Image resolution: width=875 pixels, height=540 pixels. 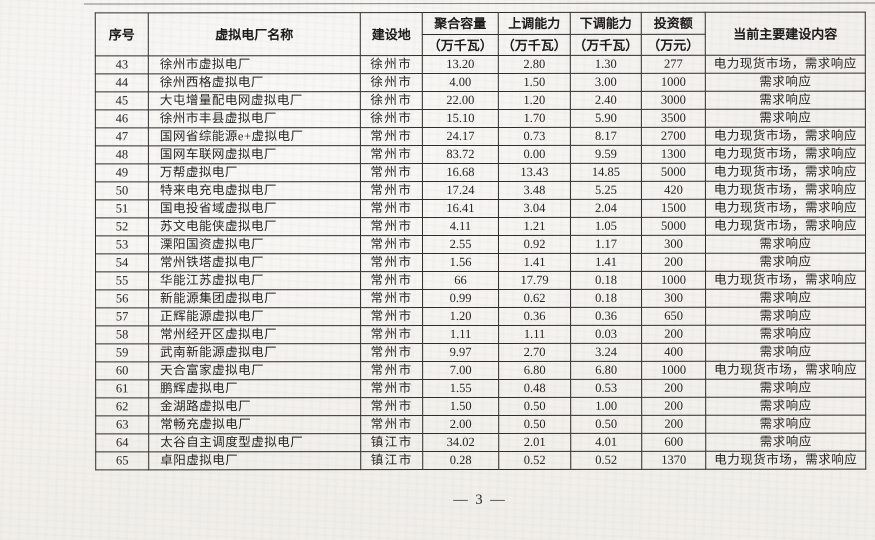 I want to click on cell-down-capability: 0.53, so click(x=606, y=388).